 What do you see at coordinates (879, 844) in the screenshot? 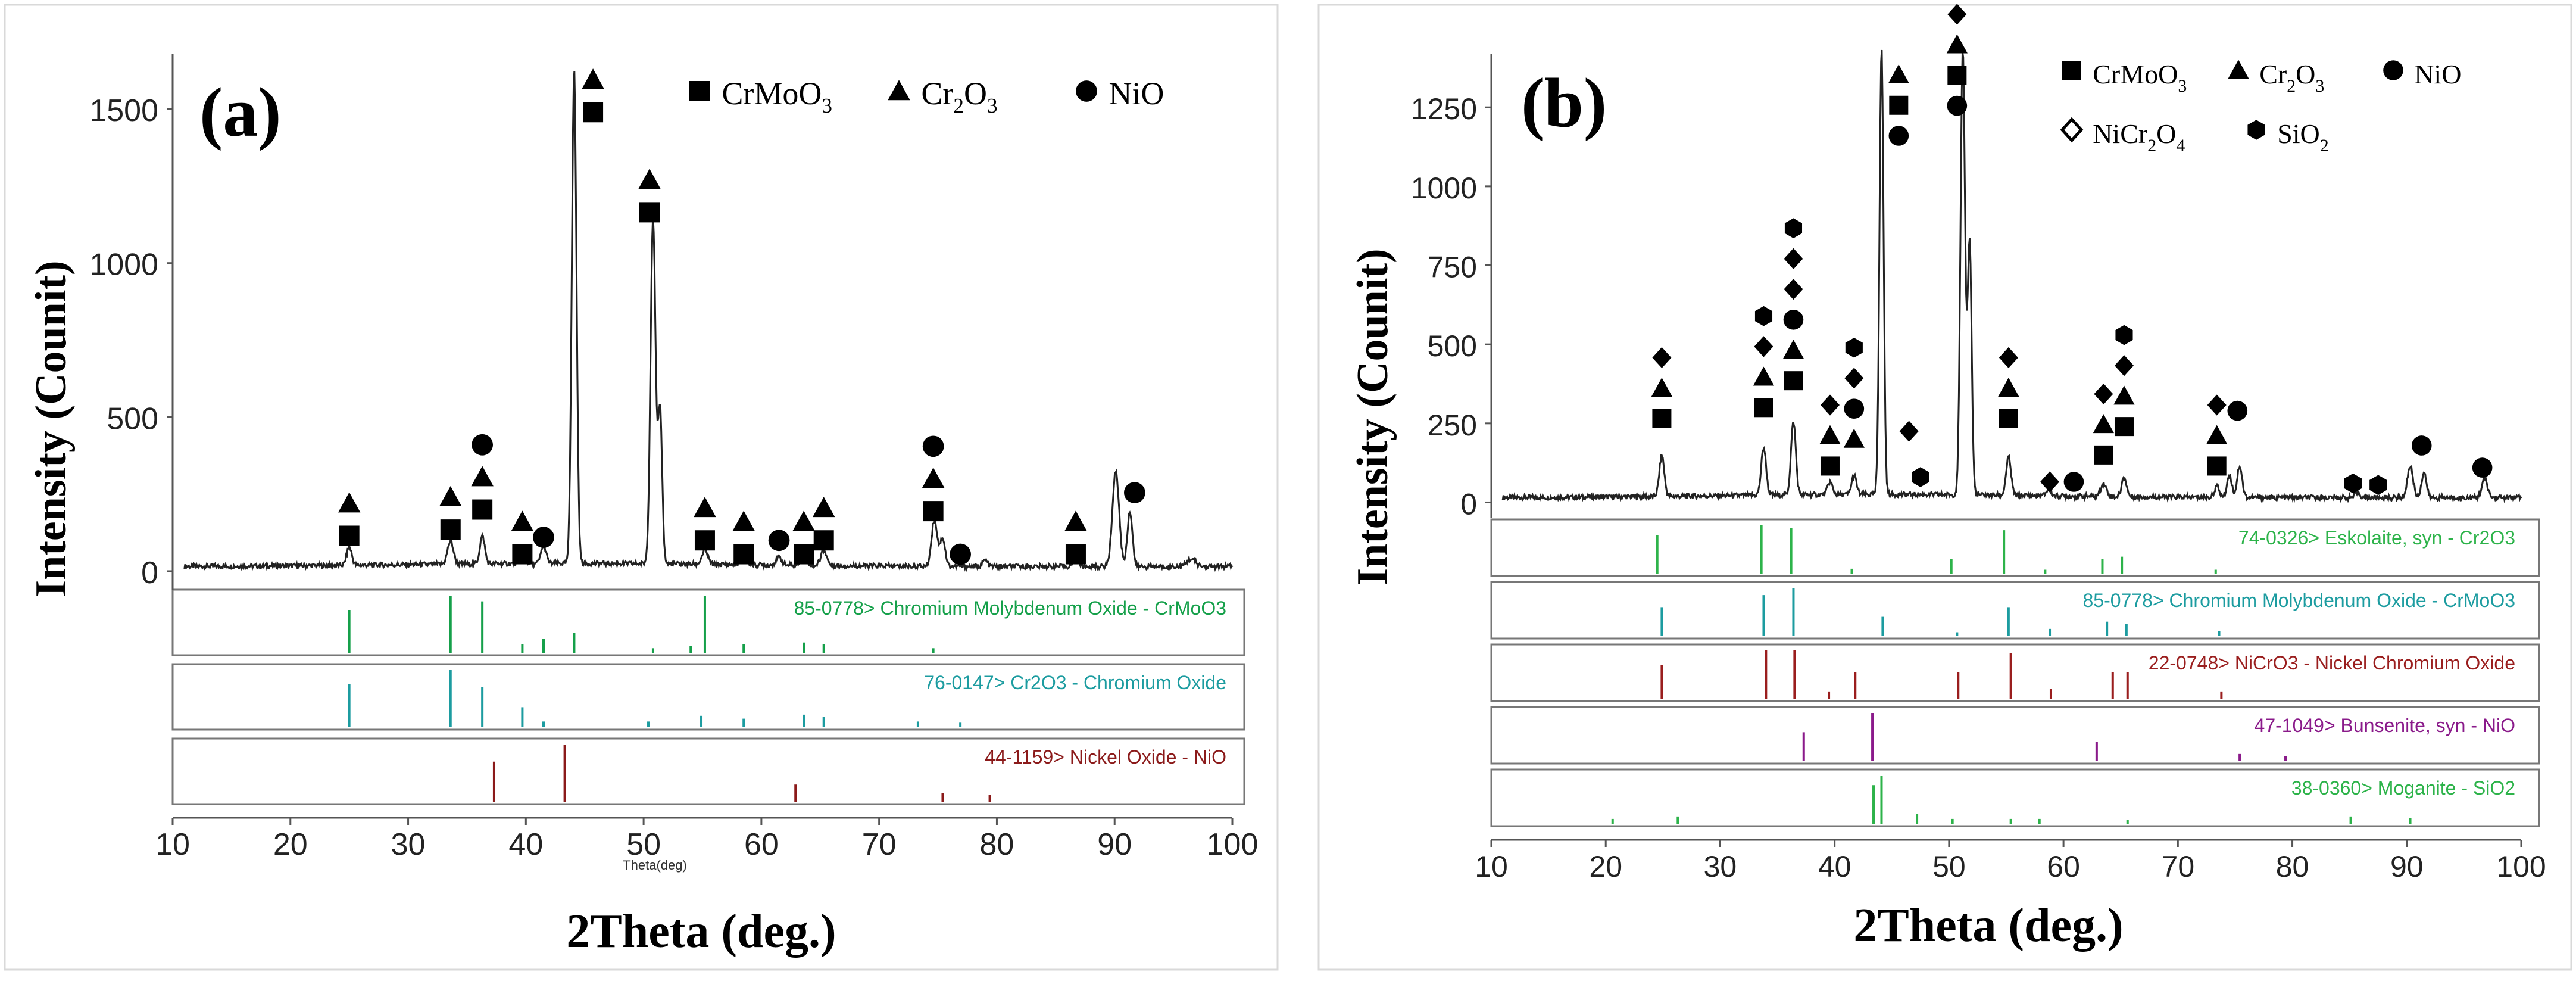
I see `x-tick-label: 70` at bounding box center [879, 844].